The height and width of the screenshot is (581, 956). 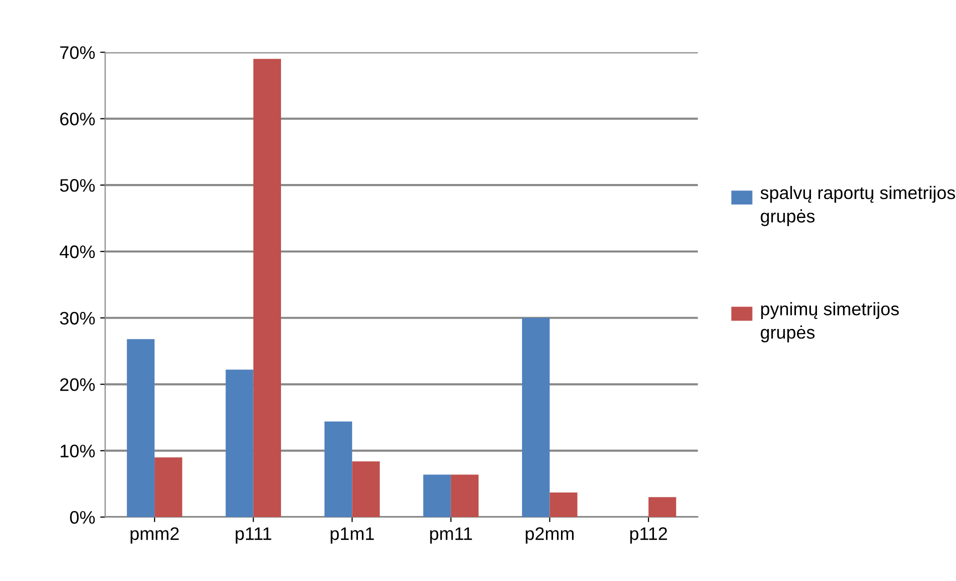 What do you see at coordinates (82, 517) in the screenshot?
I see `y-tick-label: 0%` at bounding box center [82, 517].